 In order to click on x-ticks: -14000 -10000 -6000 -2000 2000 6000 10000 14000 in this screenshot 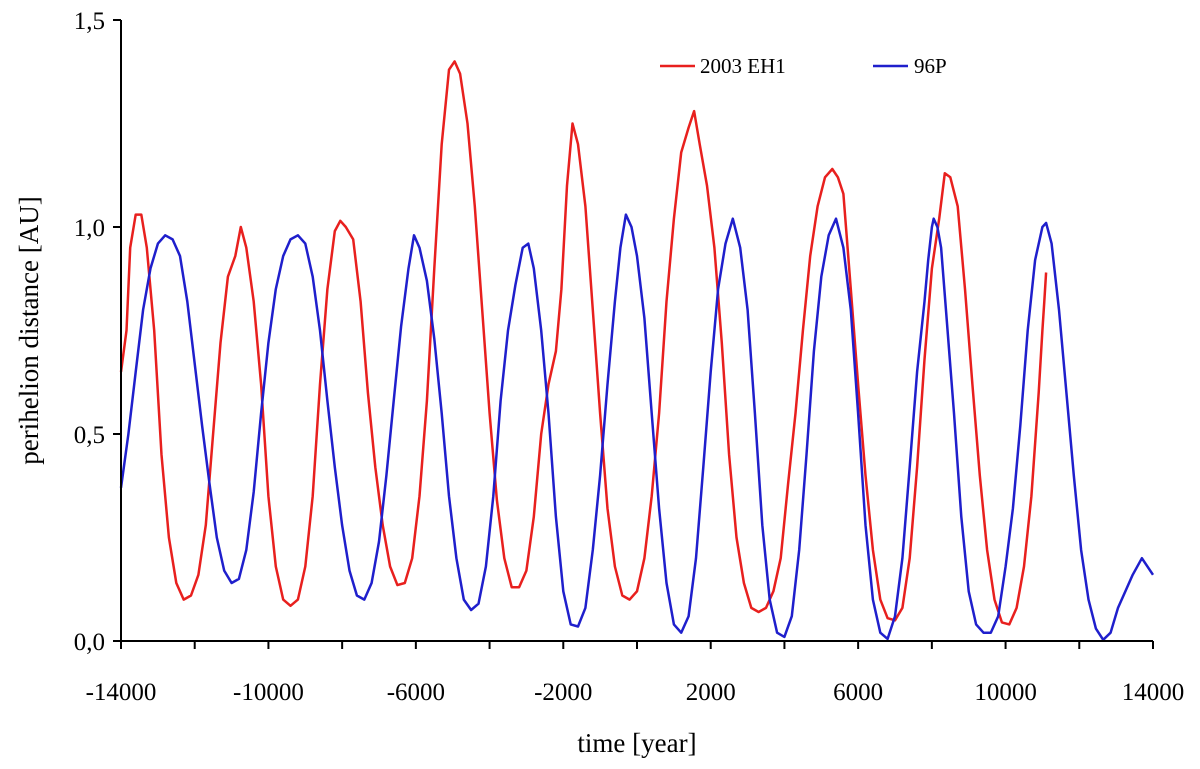, I will do `click(635, 673)`.